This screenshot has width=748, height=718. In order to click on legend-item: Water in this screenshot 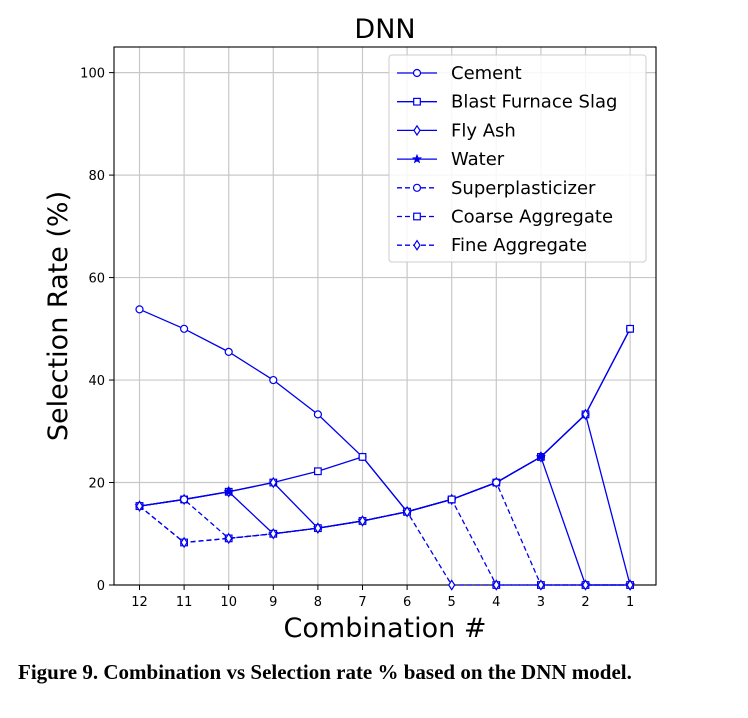, I will do `click(451, 159)`.